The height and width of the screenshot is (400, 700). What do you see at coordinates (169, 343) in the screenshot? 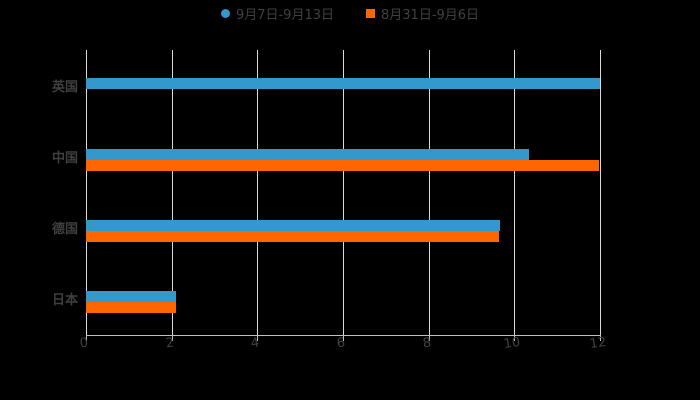
I see `x-tick-label: 2` at bounding box center [169, 343].